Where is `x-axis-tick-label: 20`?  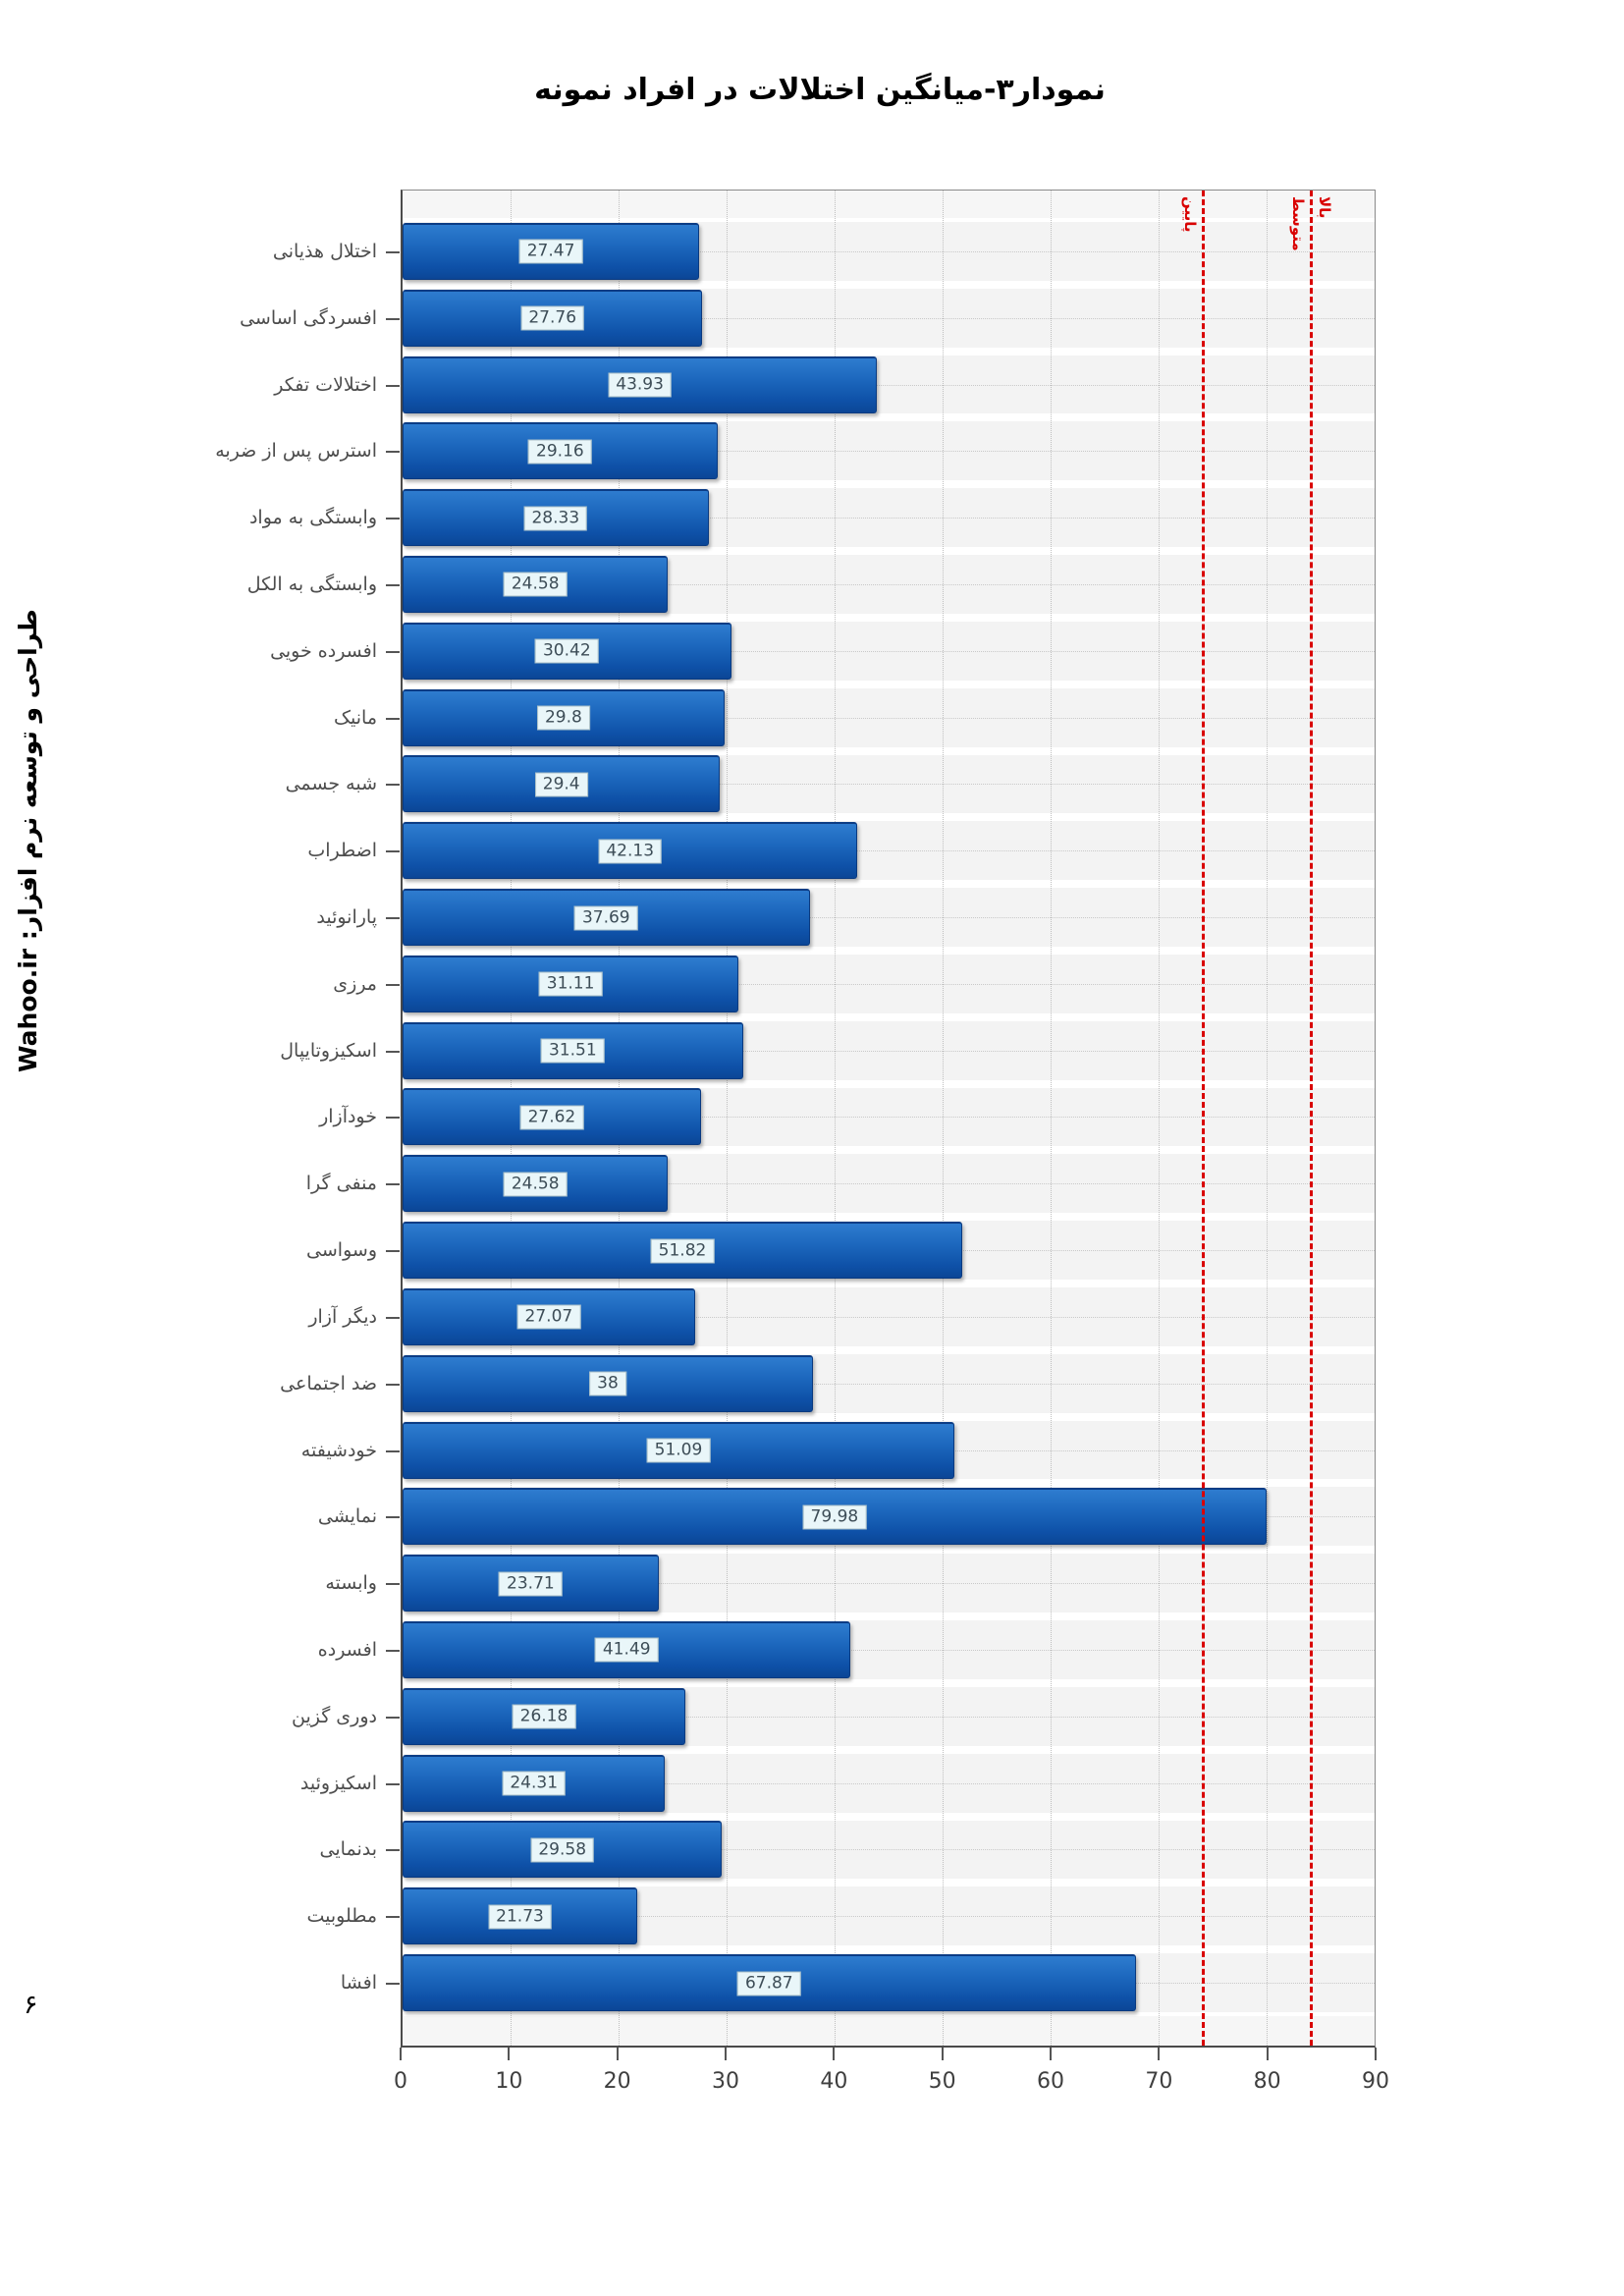
x-axis-tick-label: 20 is located at coordinates (617, 2081).